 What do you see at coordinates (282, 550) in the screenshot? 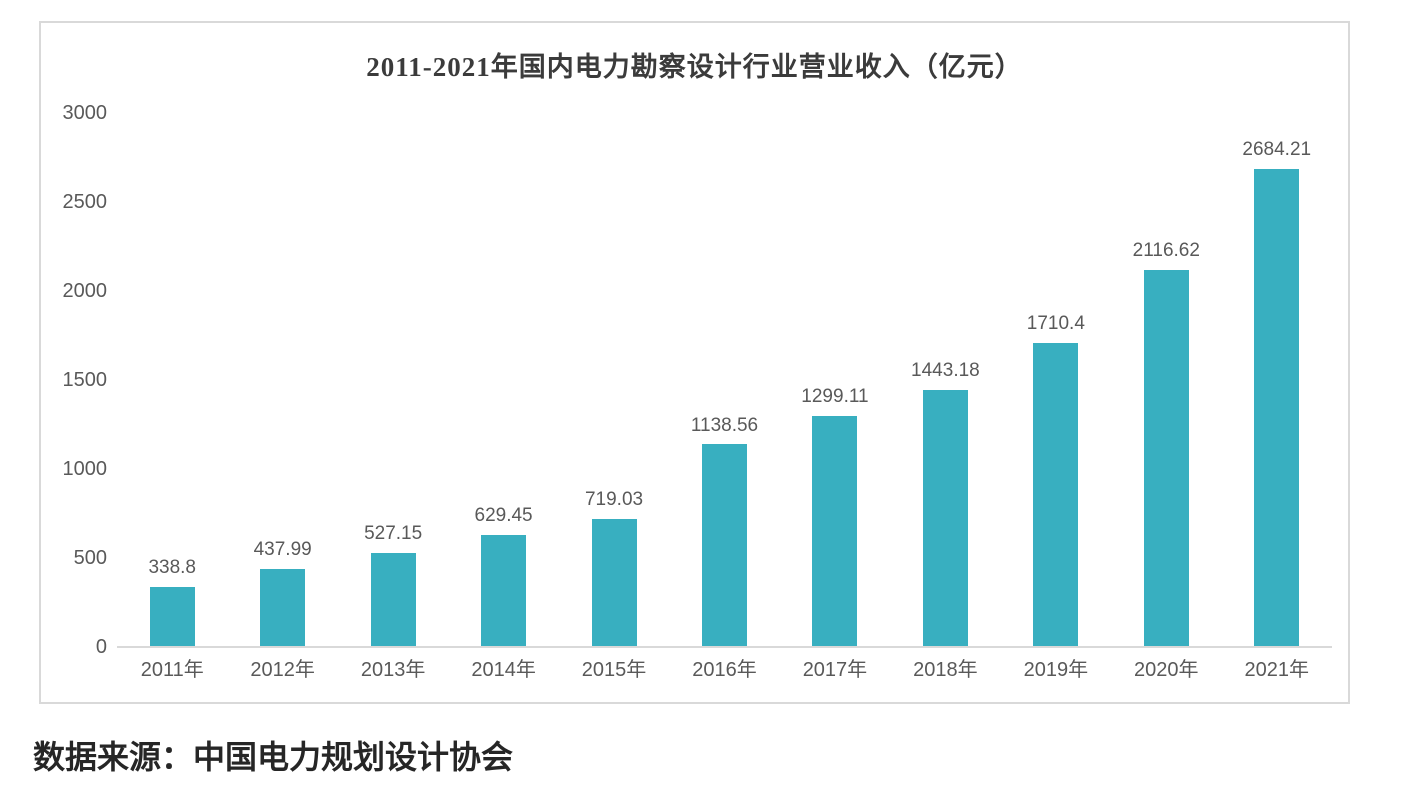
I see `bar-value-label: 437.99` at bounding box center [282, 550].